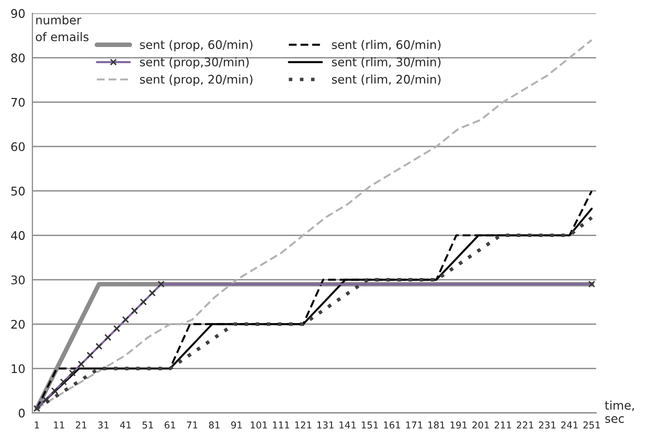  Describe the element at coordinates (18, 279) in the screenshot. I see `y-tick-label: 30` at that location.